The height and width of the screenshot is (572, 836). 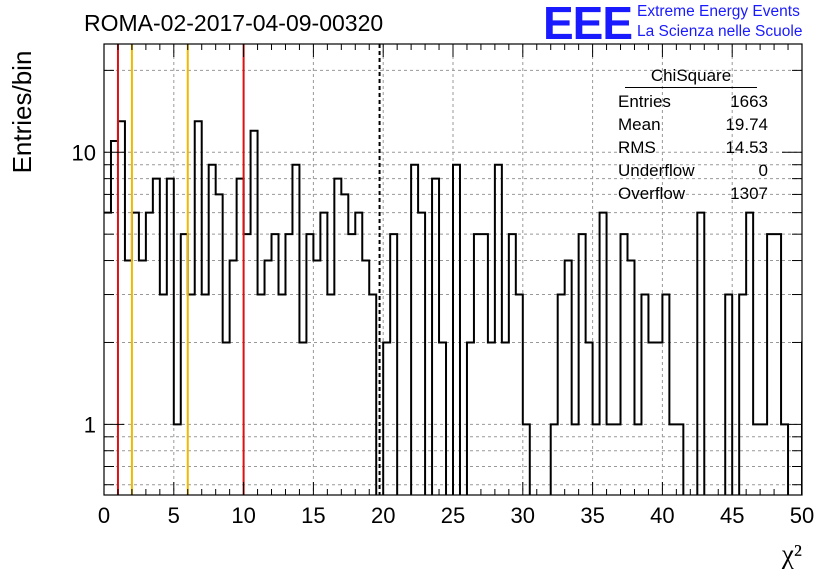 I want to click on eee-logo: EEE, so click(x=588, y=24).